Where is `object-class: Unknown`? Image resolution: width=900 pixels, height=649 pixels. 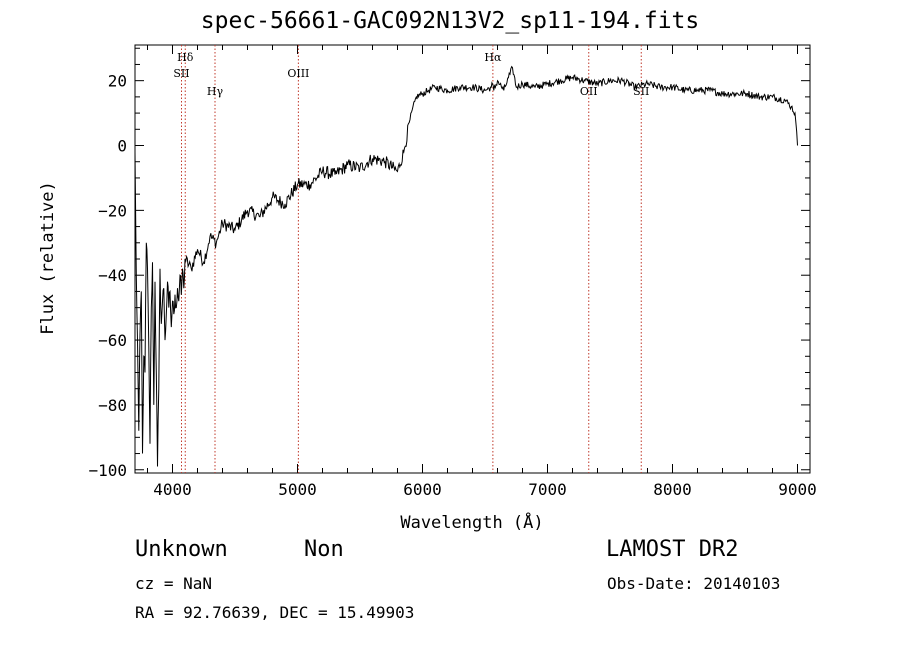 object-class: Unknown is located at coordinates (181, 549).